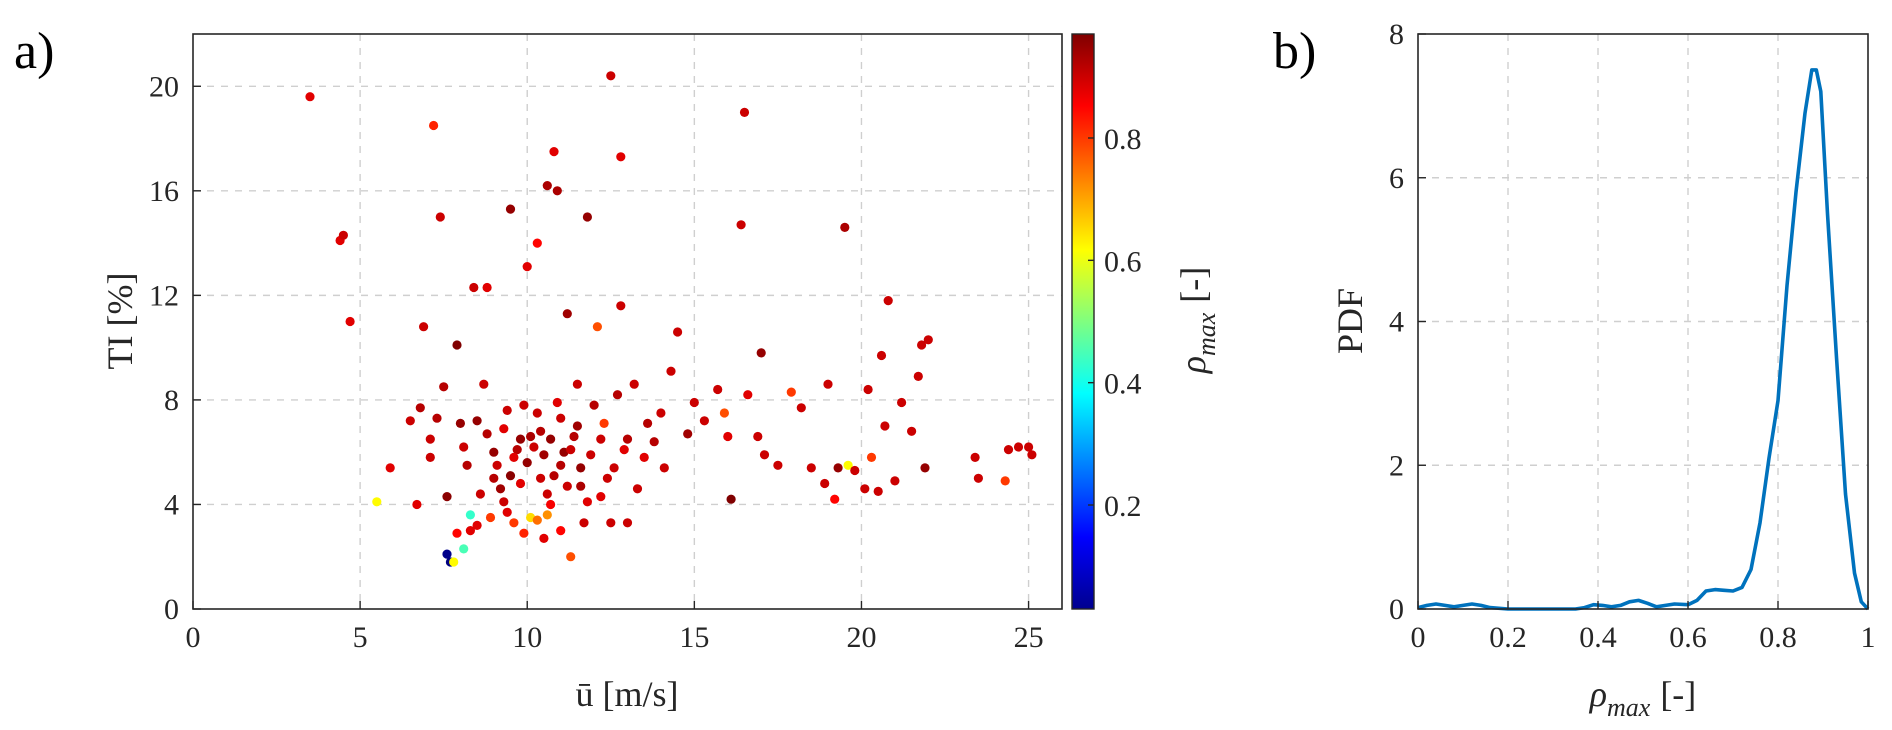  I want to click on panel-b-label: b), so click(1294, 51).